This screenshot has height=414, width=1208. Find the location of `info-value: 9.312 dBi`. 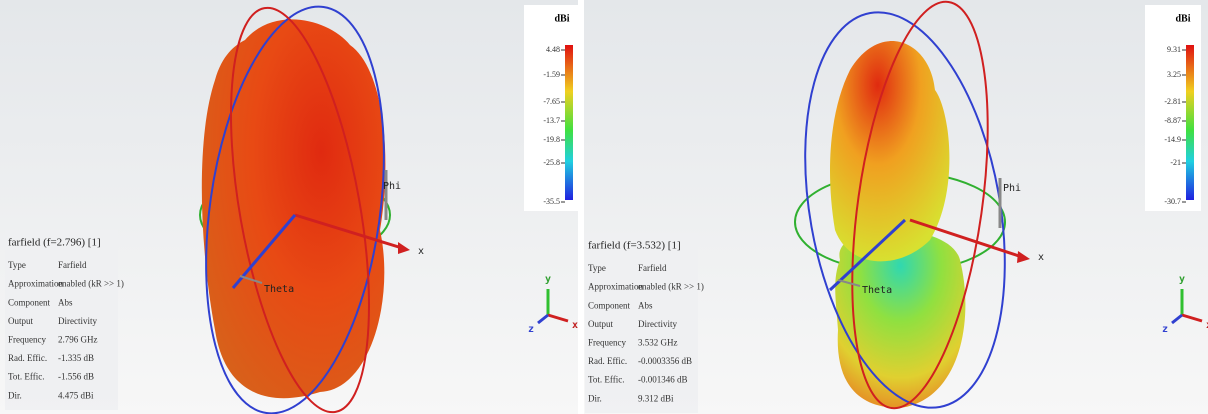

info-value: 9.312 dBi is located at coordinates (656, 398).